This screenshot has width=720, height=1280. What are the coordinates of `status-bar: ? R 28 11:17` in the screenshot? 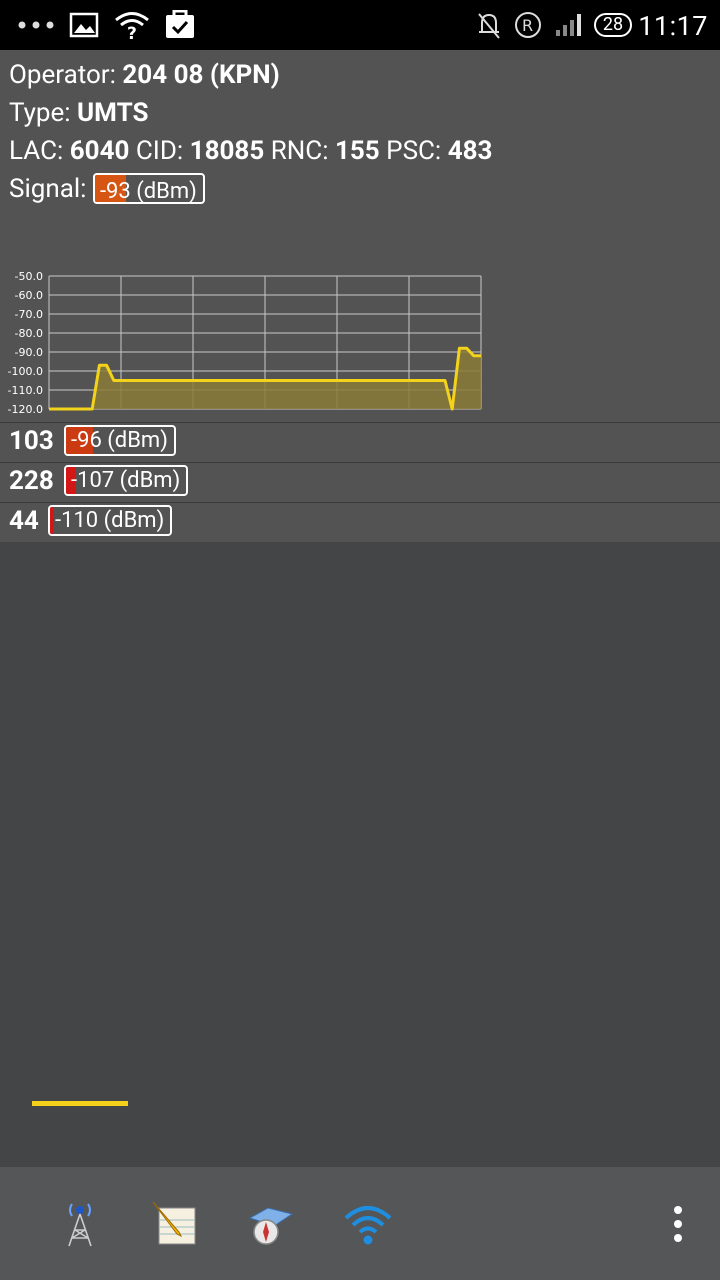 It's located at (360, 25).